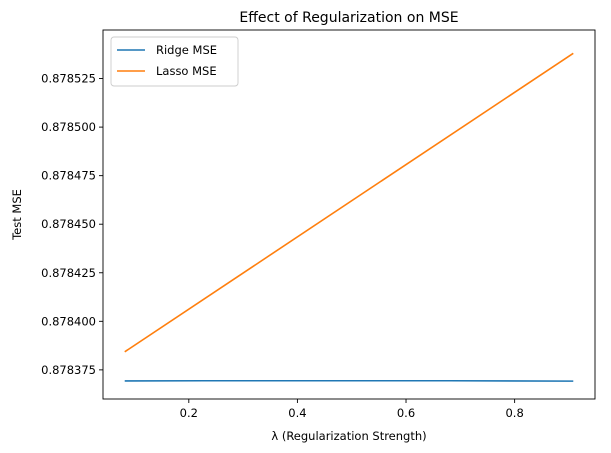 This screenshot has width=611, height=453. I want to click on y-tick-label: 0.878500, so click(68, 127).